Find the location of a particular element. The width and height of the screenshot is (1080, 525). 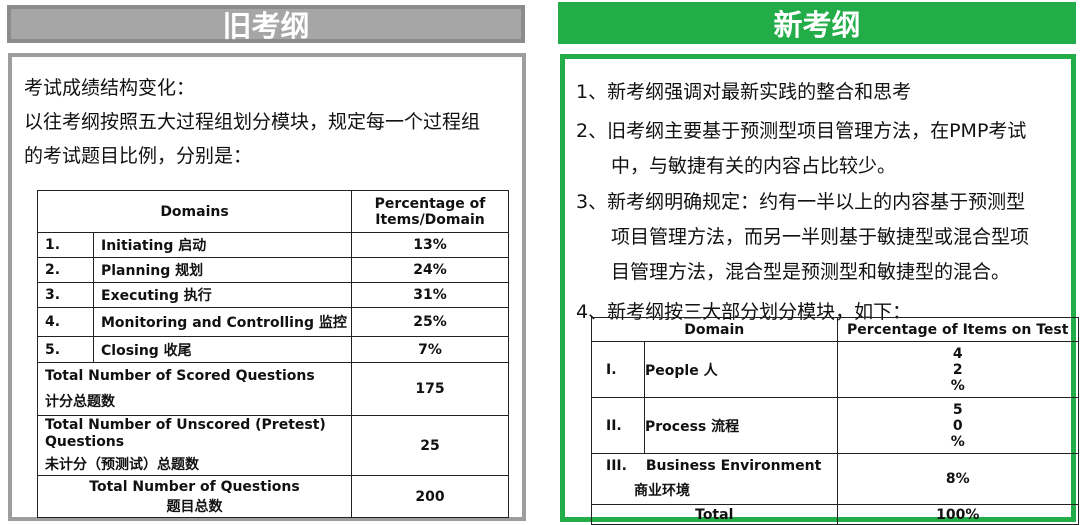

new-point-3-line-1: 3、新考纲明确规定：约有一半以上的内容基于预测型 is located at coordinates (801, 202).